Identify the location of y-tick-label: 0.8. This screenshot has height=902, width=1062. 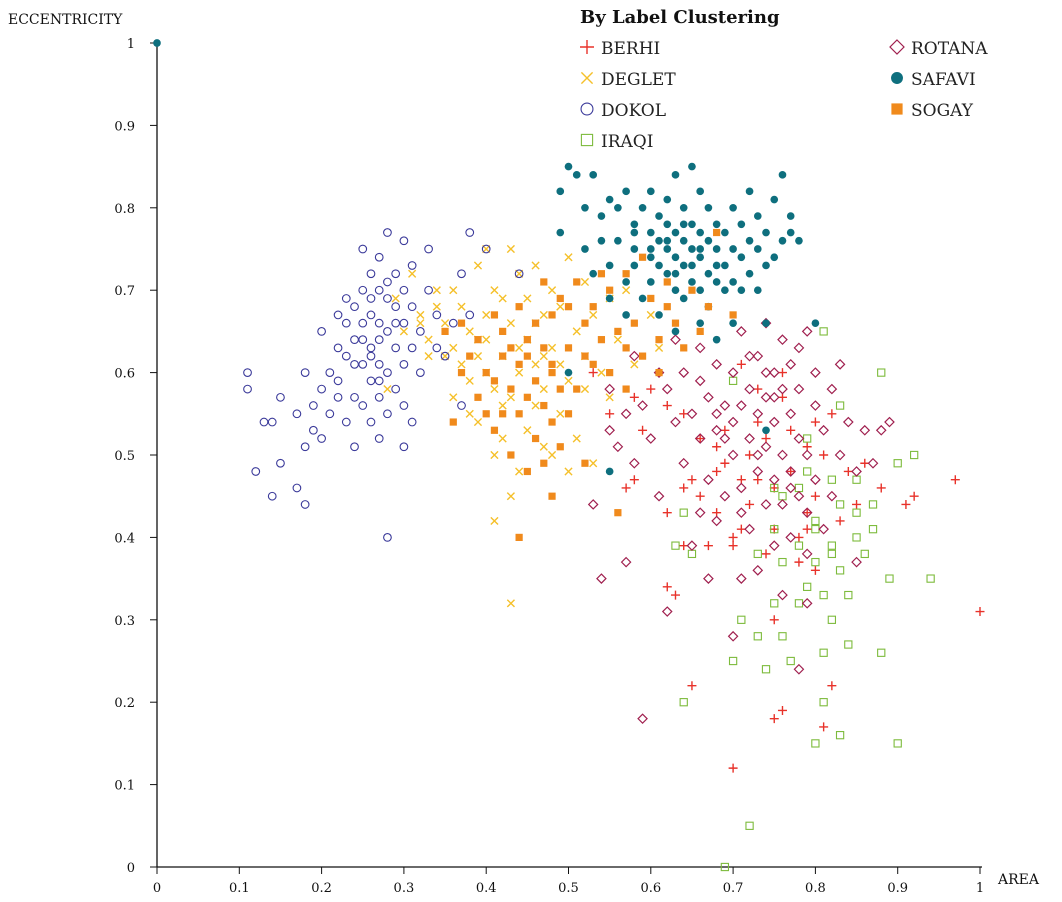
(124, 209).